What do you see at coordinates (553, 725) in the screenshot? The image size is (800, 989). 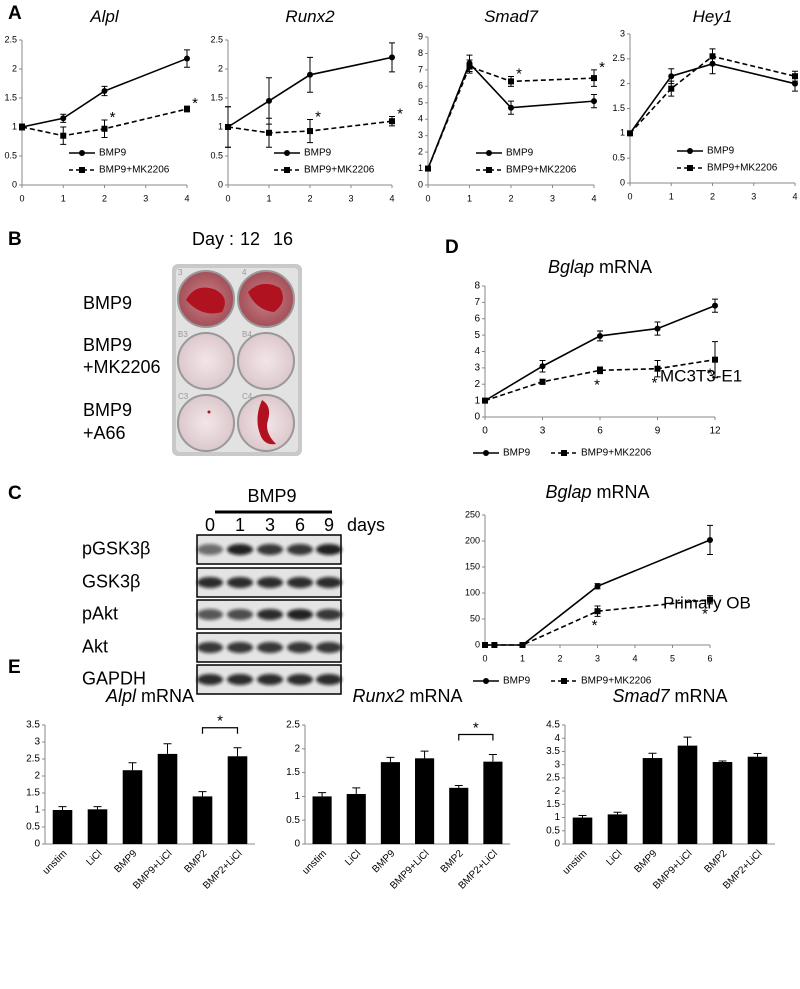 I see `y-tick-label: 4.5` at bounding box center [553, 725].